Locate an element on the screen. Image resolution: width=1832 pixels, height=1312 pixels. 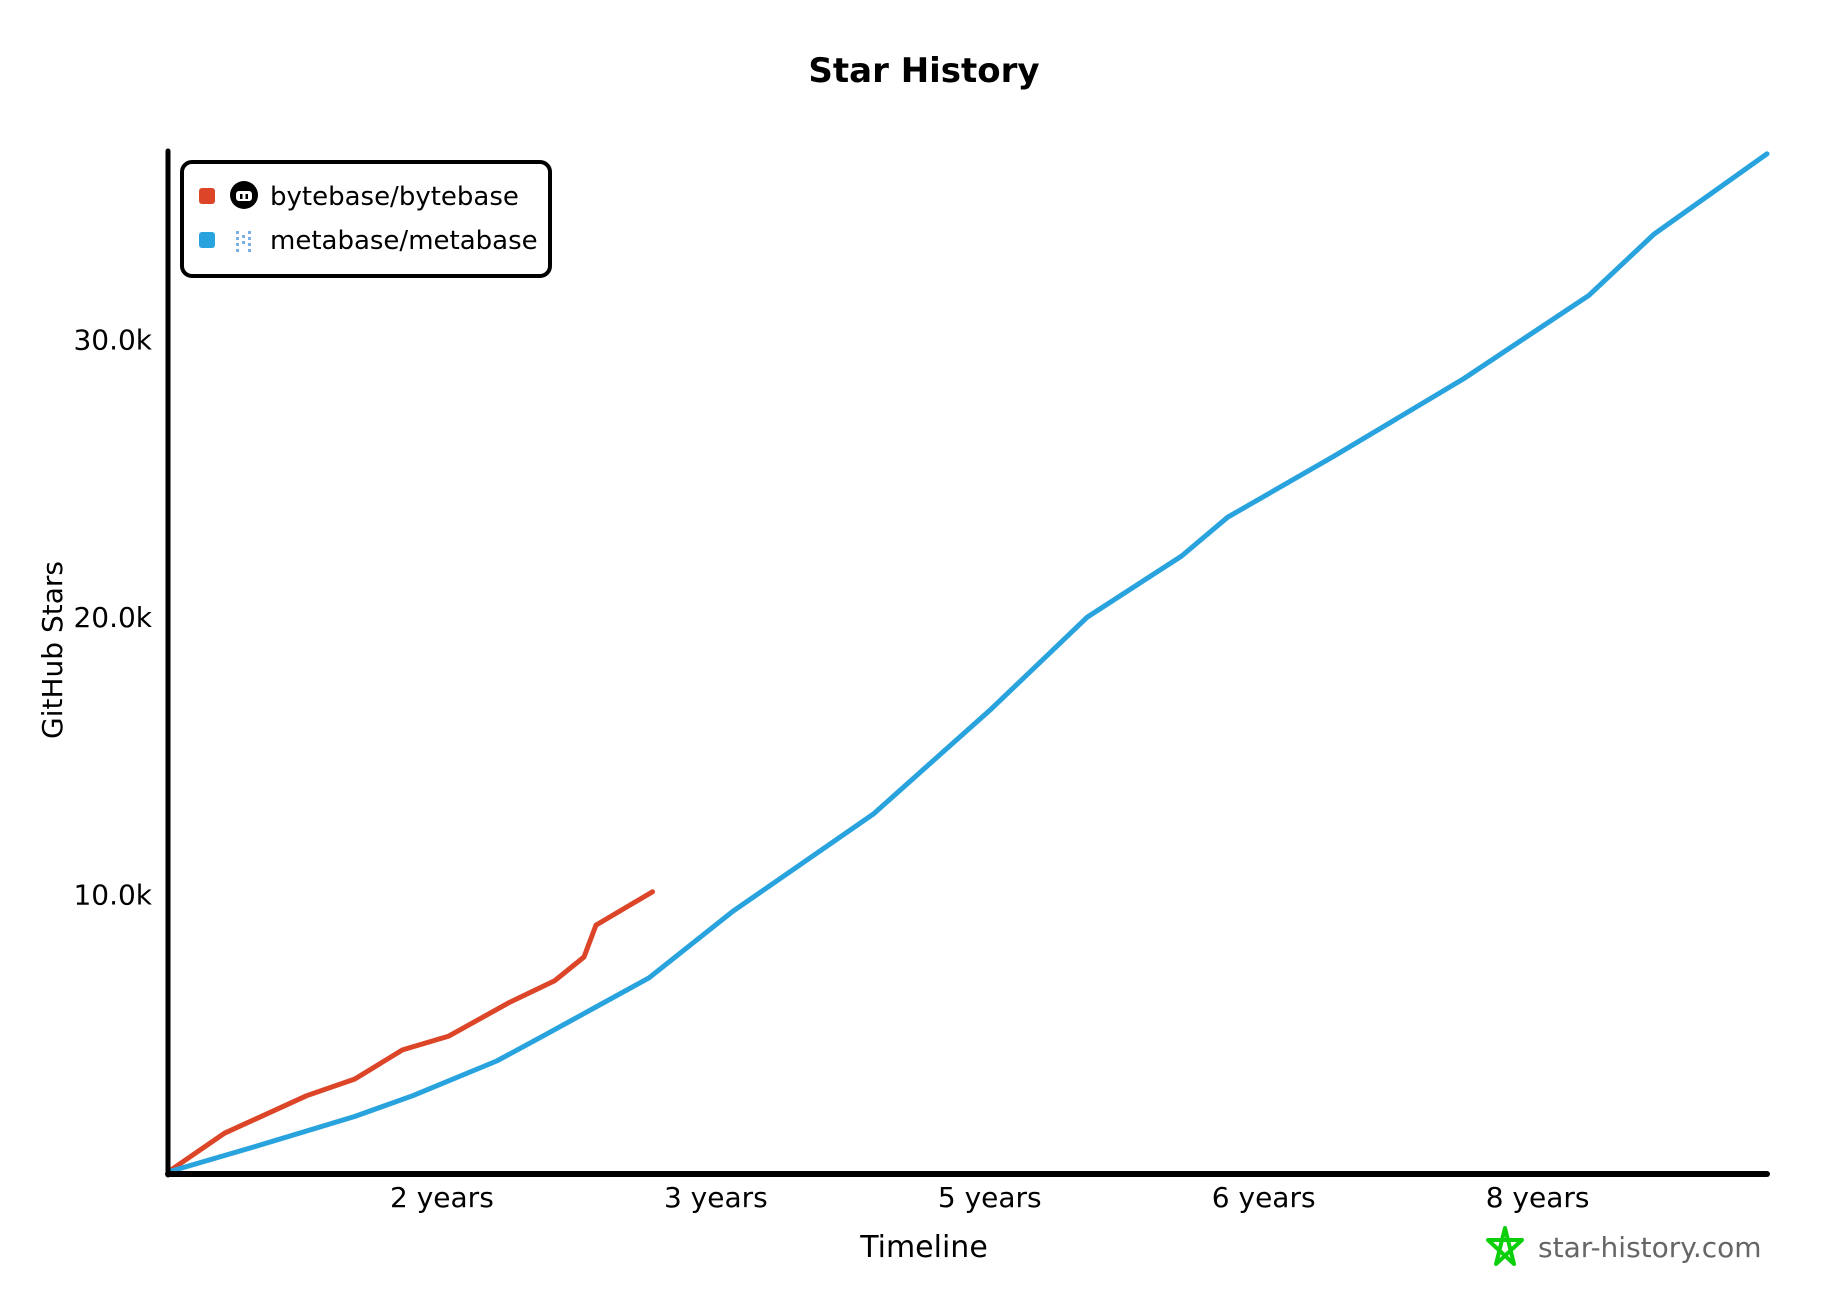
legend-label-metabase: metabase/metabase is located at coordinates (404, 241).